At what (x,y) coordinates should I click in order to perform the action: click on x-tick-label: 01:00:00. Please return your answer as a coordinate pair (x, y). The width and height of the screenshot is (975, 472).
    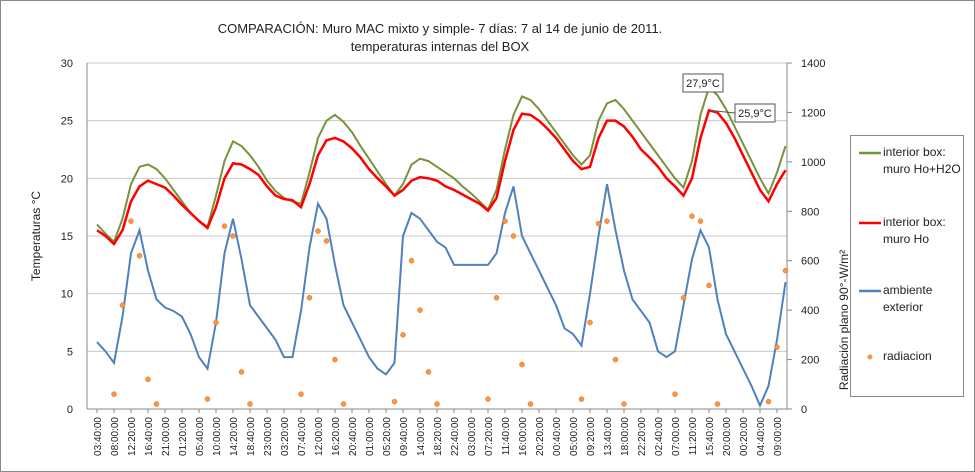
    Looking at the image, I should click on (370, 436).